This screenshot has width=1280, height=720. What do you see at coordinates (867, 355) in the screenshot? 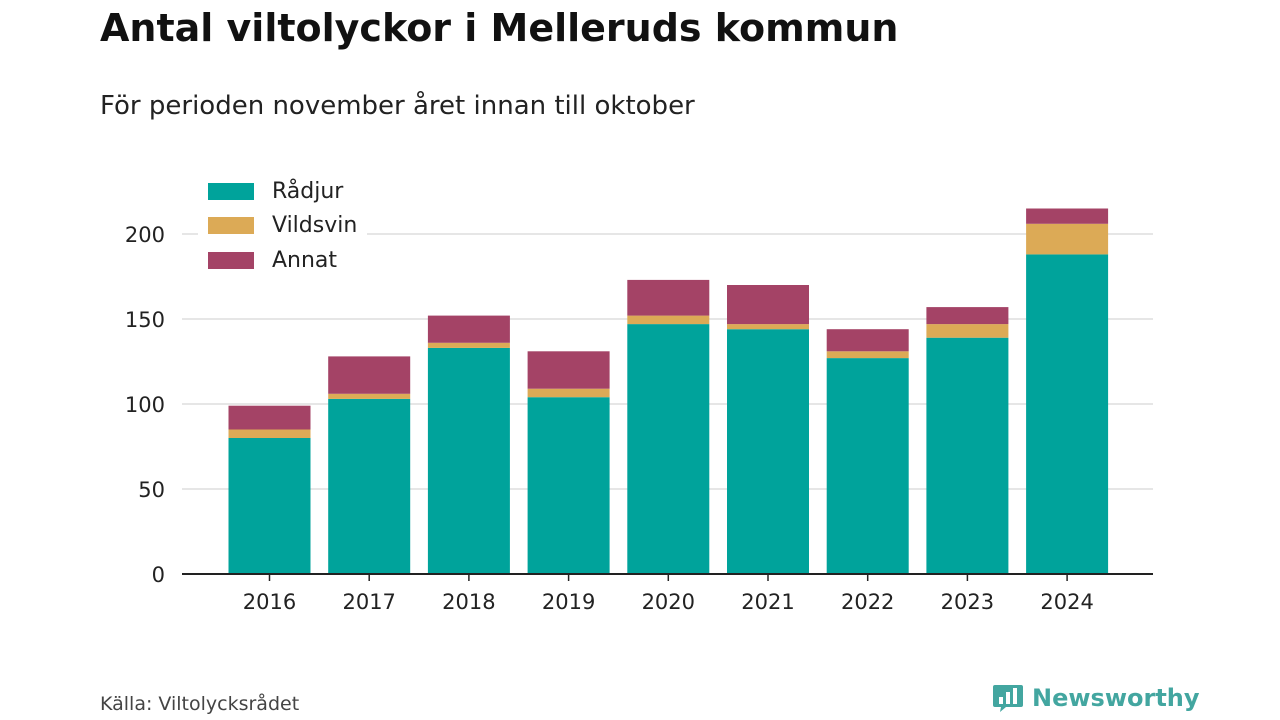
I see `bar-vildsvin-2022` at bounding box center [867, 355].